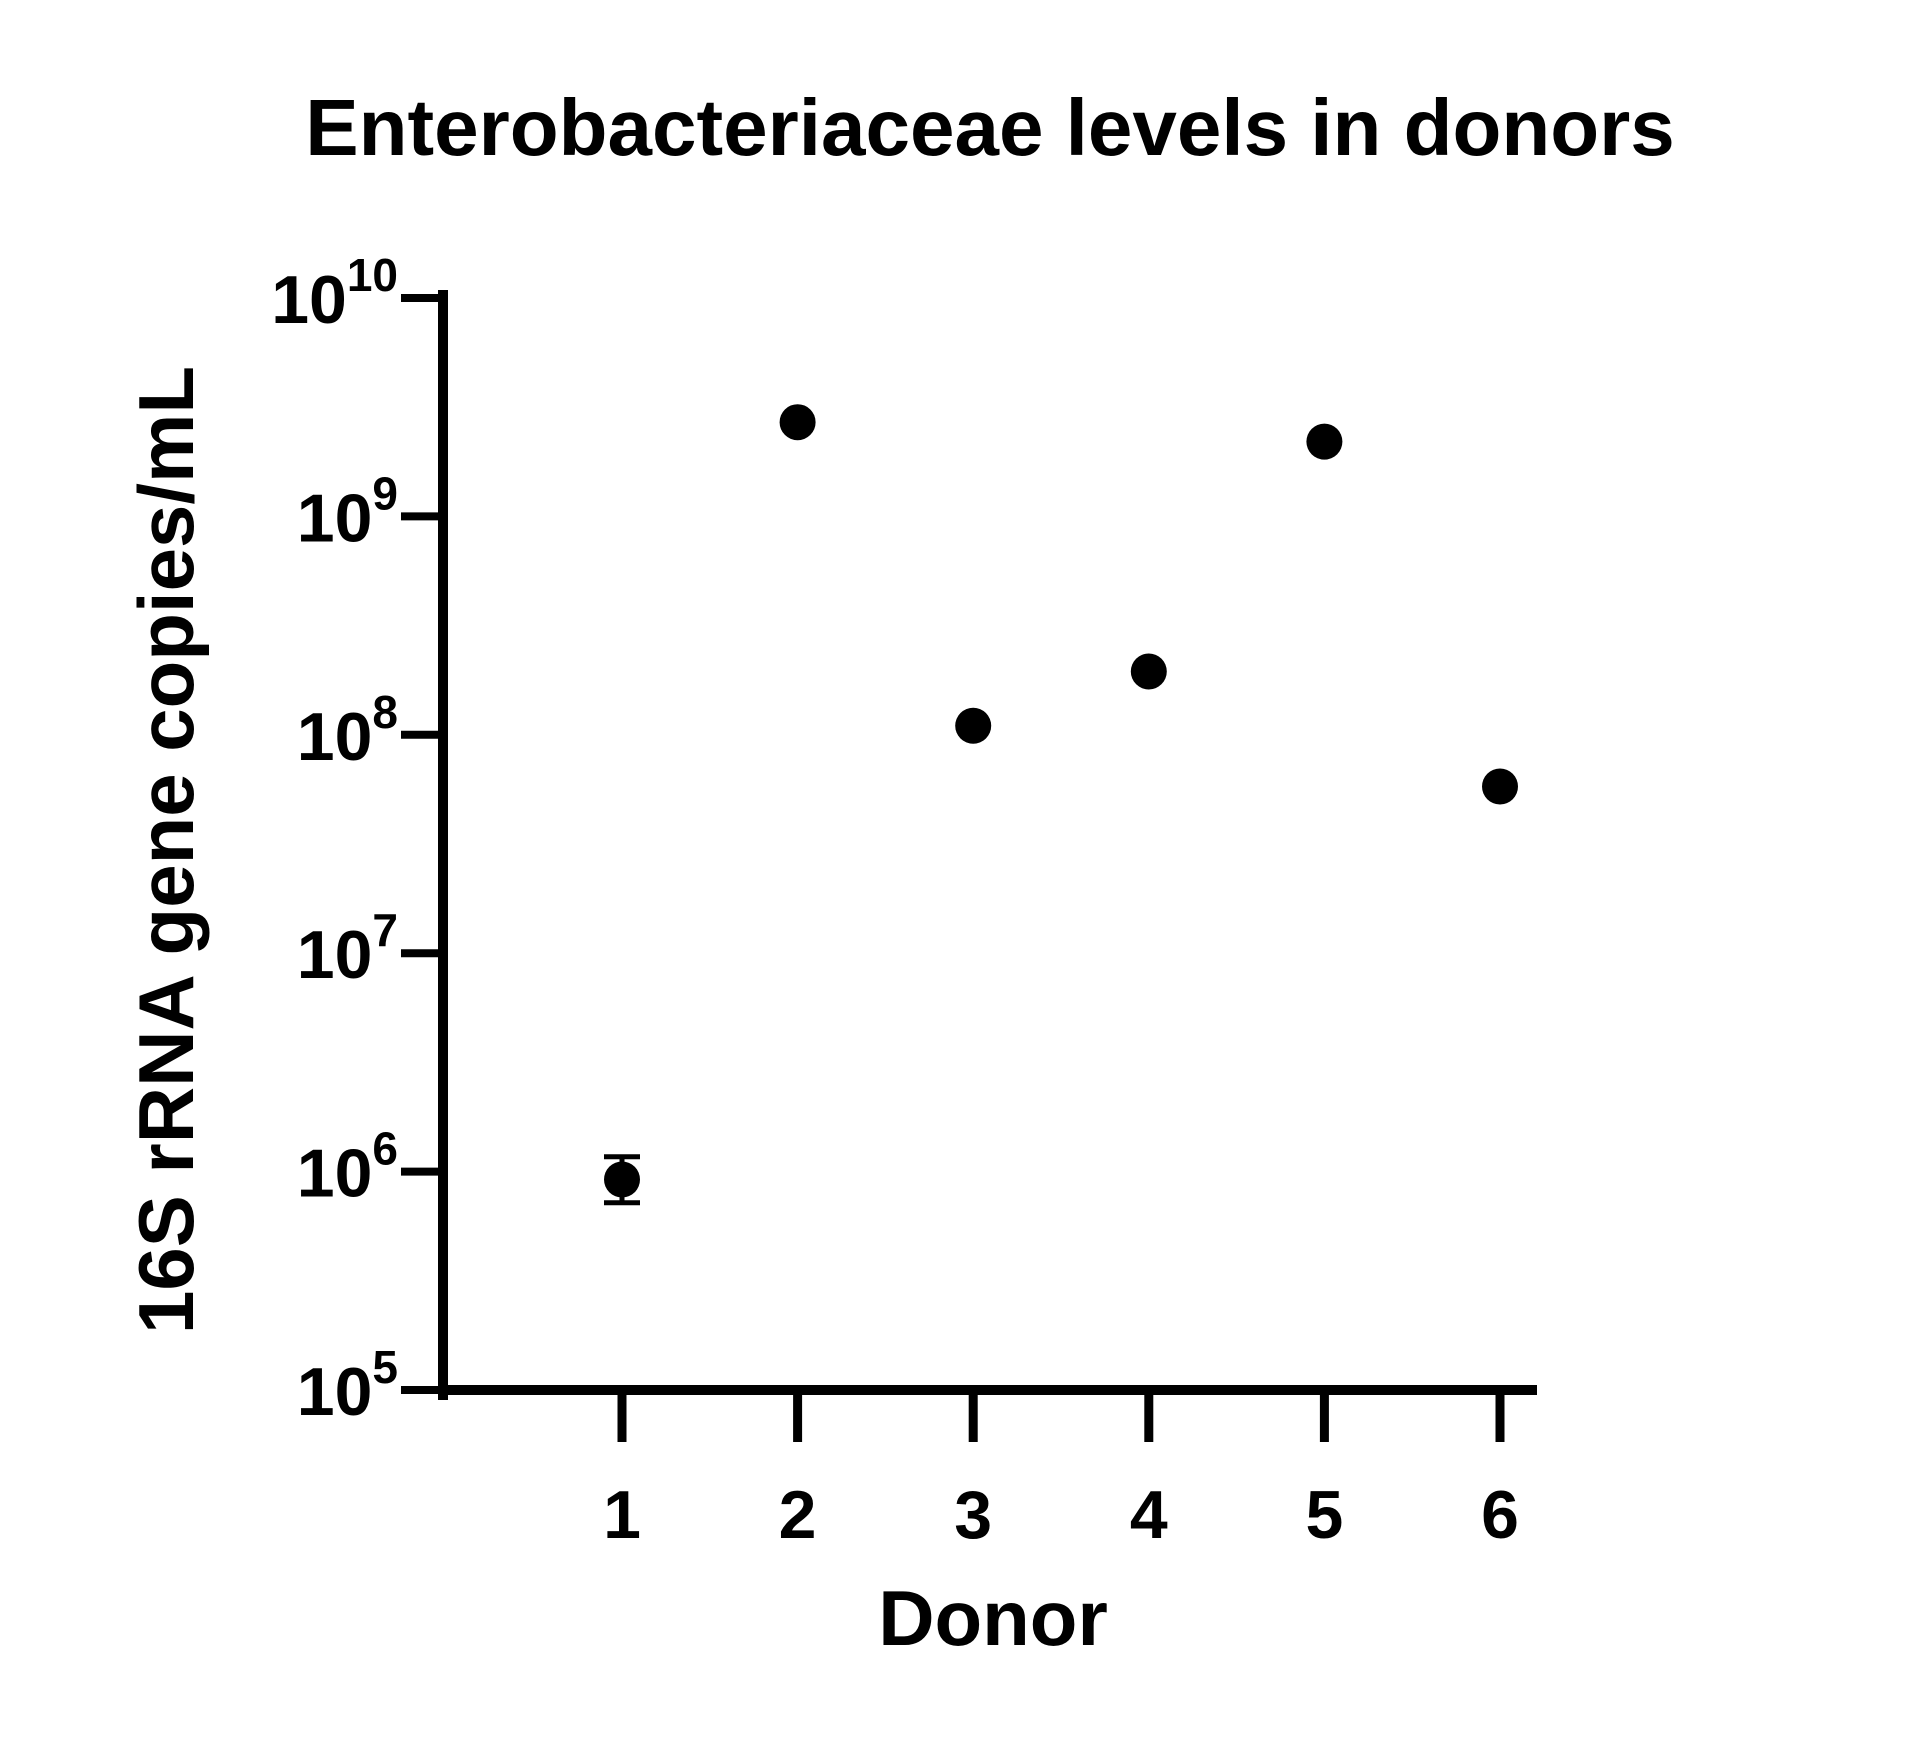 The image size is (1922, 1741). Describe the element at coordinates (347, 1167) in the screenshot. I see `y-tick-label: 10⁶` at that location.